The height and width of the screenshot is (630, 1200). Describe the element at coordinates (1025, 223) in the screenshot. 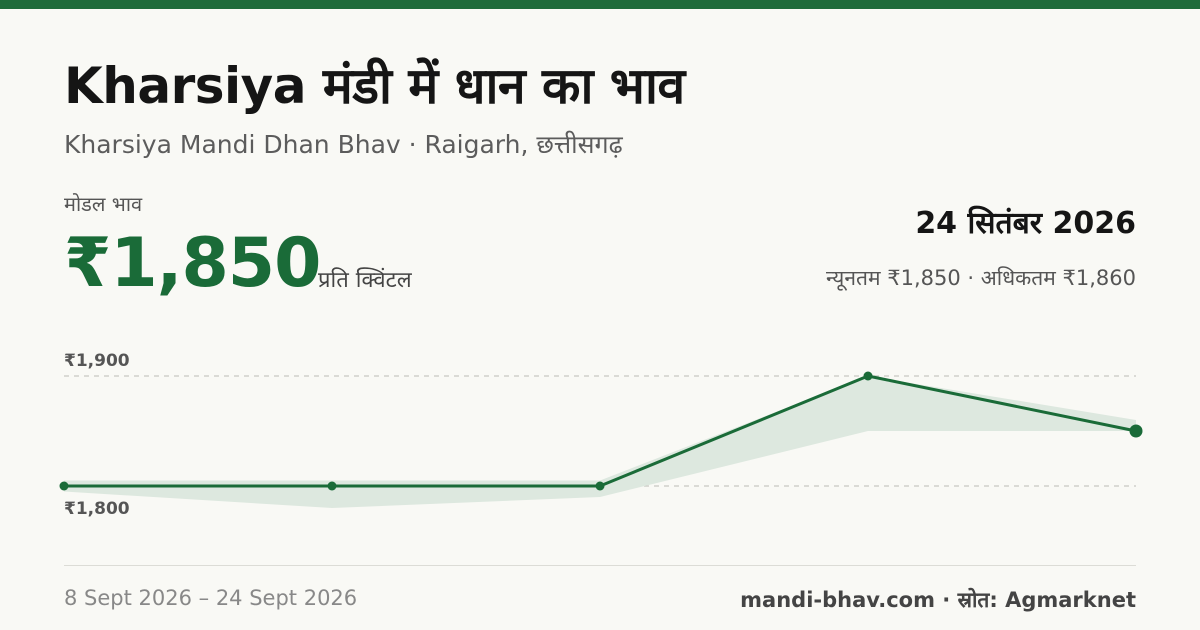

I see `price-date: 24 सितंबर 2026` at that location.